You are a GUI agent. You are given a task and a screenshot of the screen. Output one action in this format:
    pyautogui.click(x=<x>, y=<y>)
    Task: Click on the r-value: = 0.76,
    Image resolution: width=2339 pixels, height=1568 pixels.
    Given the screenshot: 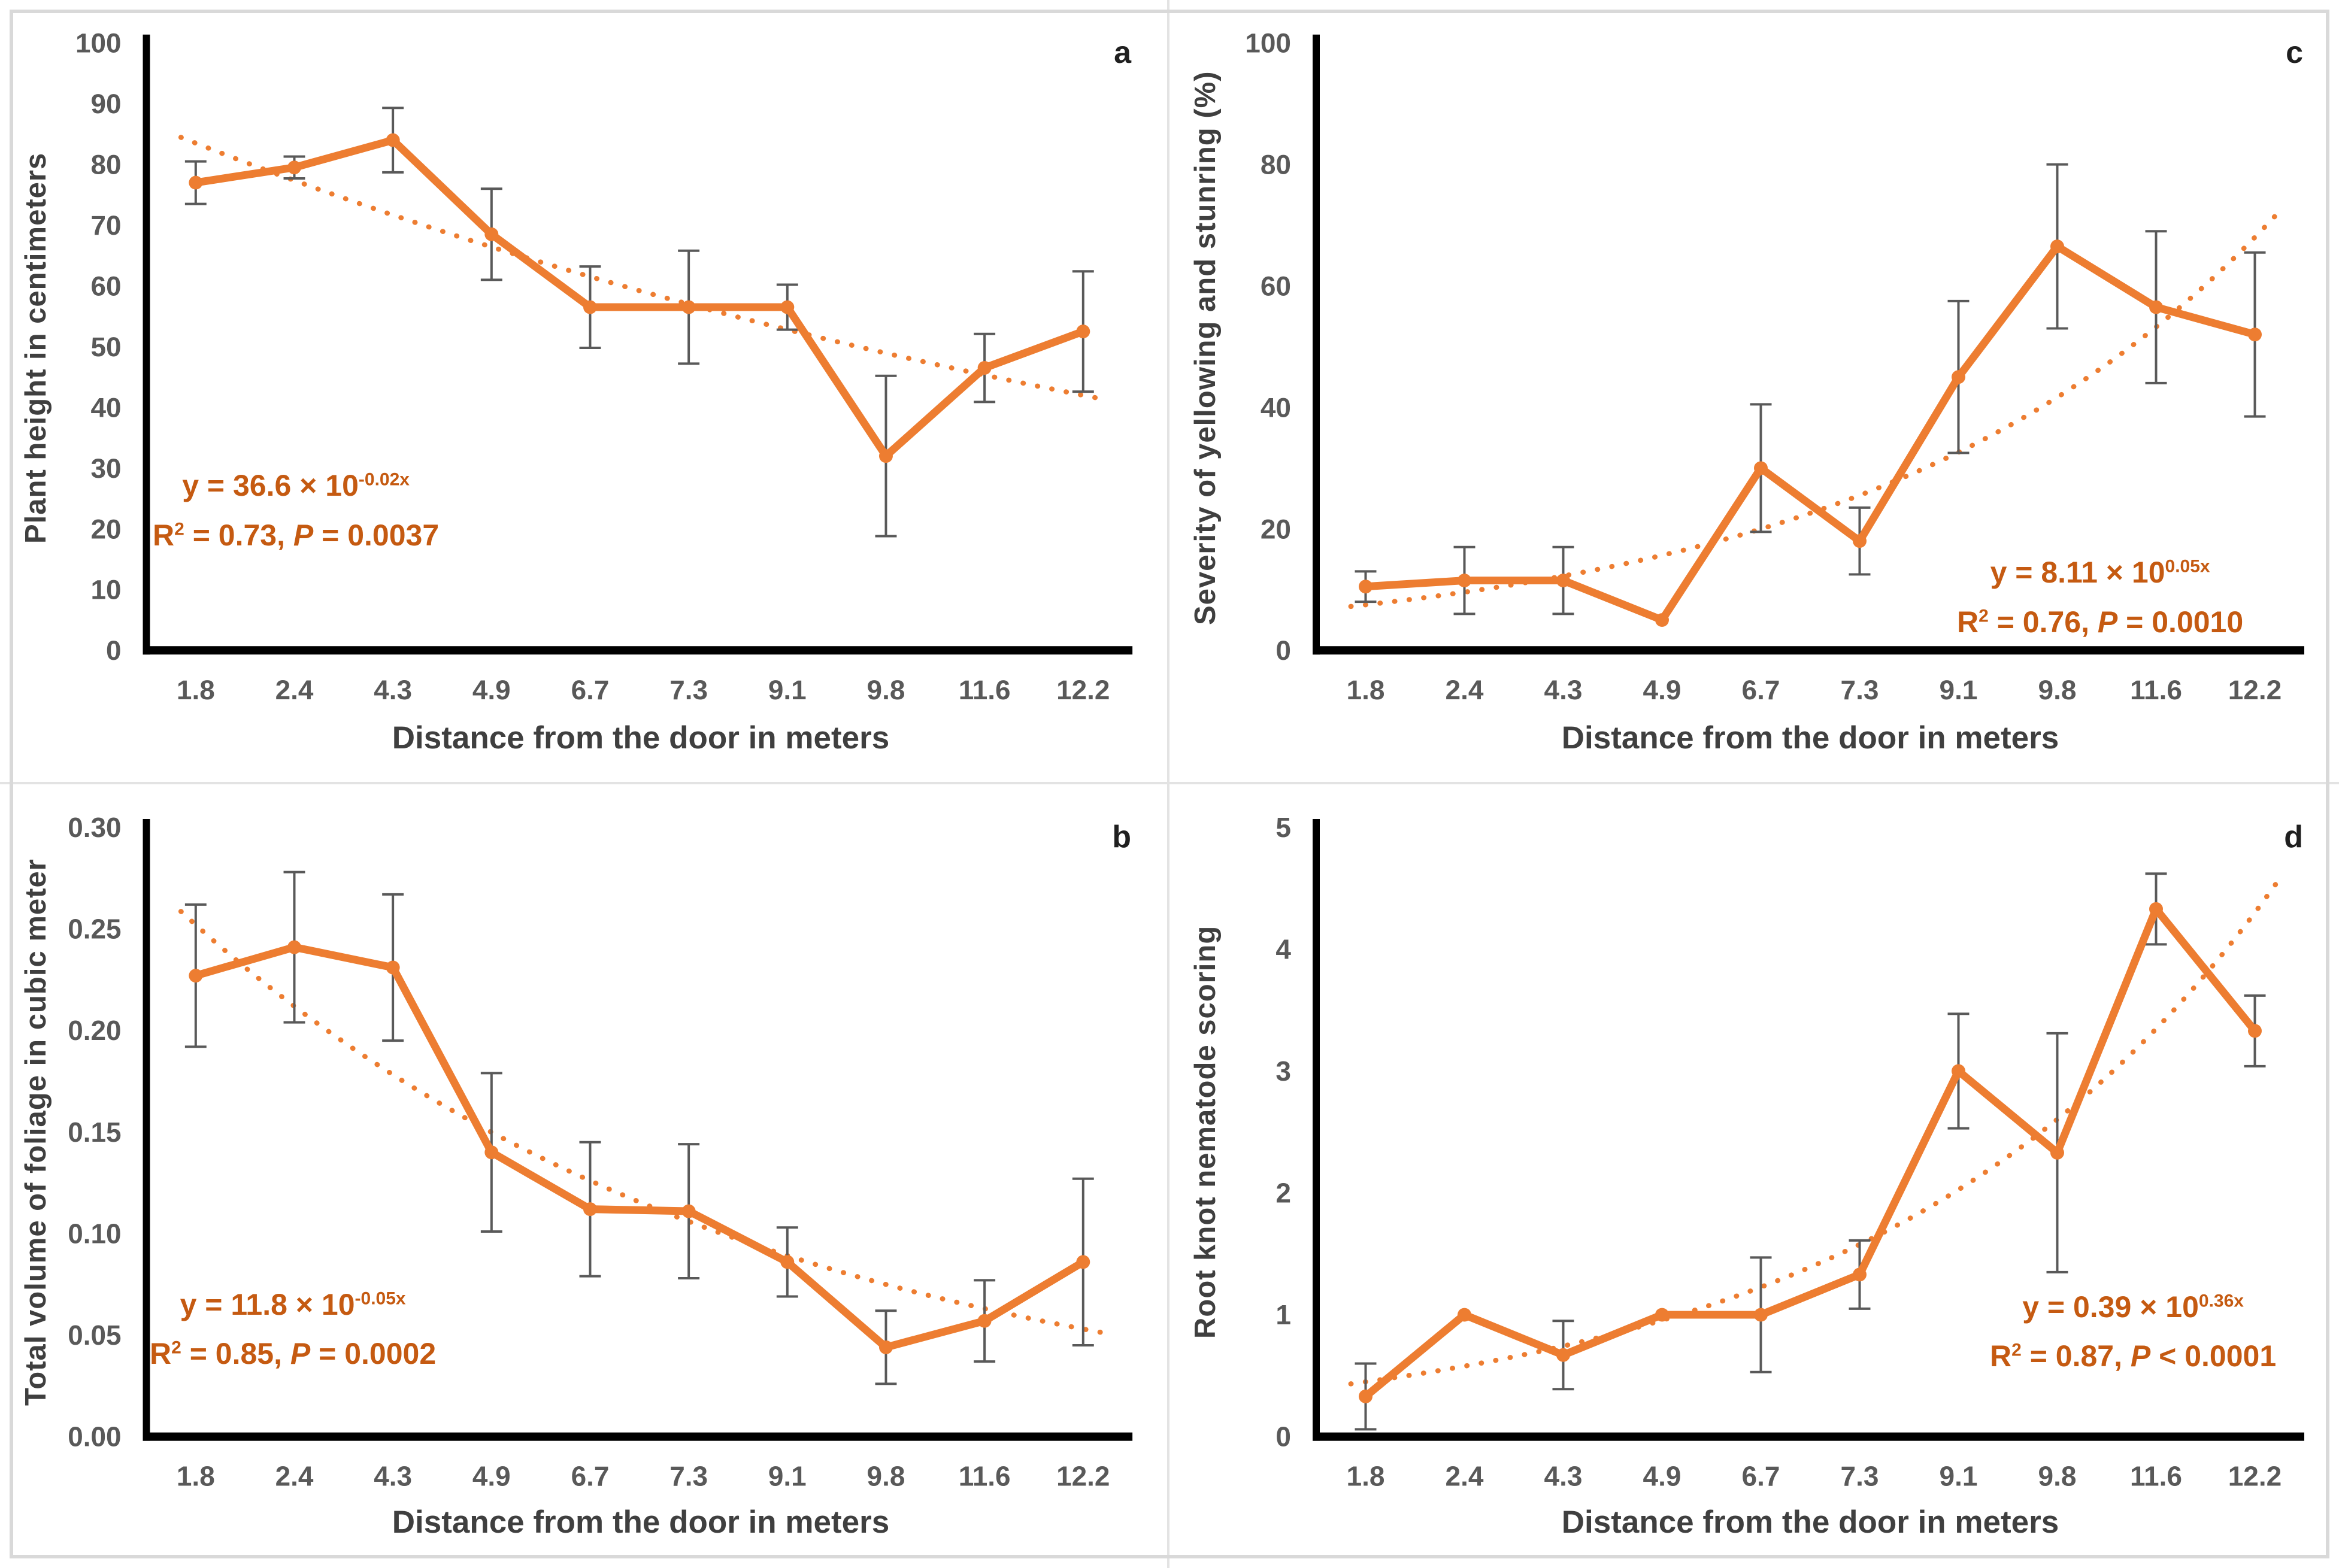 What is the action you would take?
    pyautogui.click(x=2043, y=622)
    